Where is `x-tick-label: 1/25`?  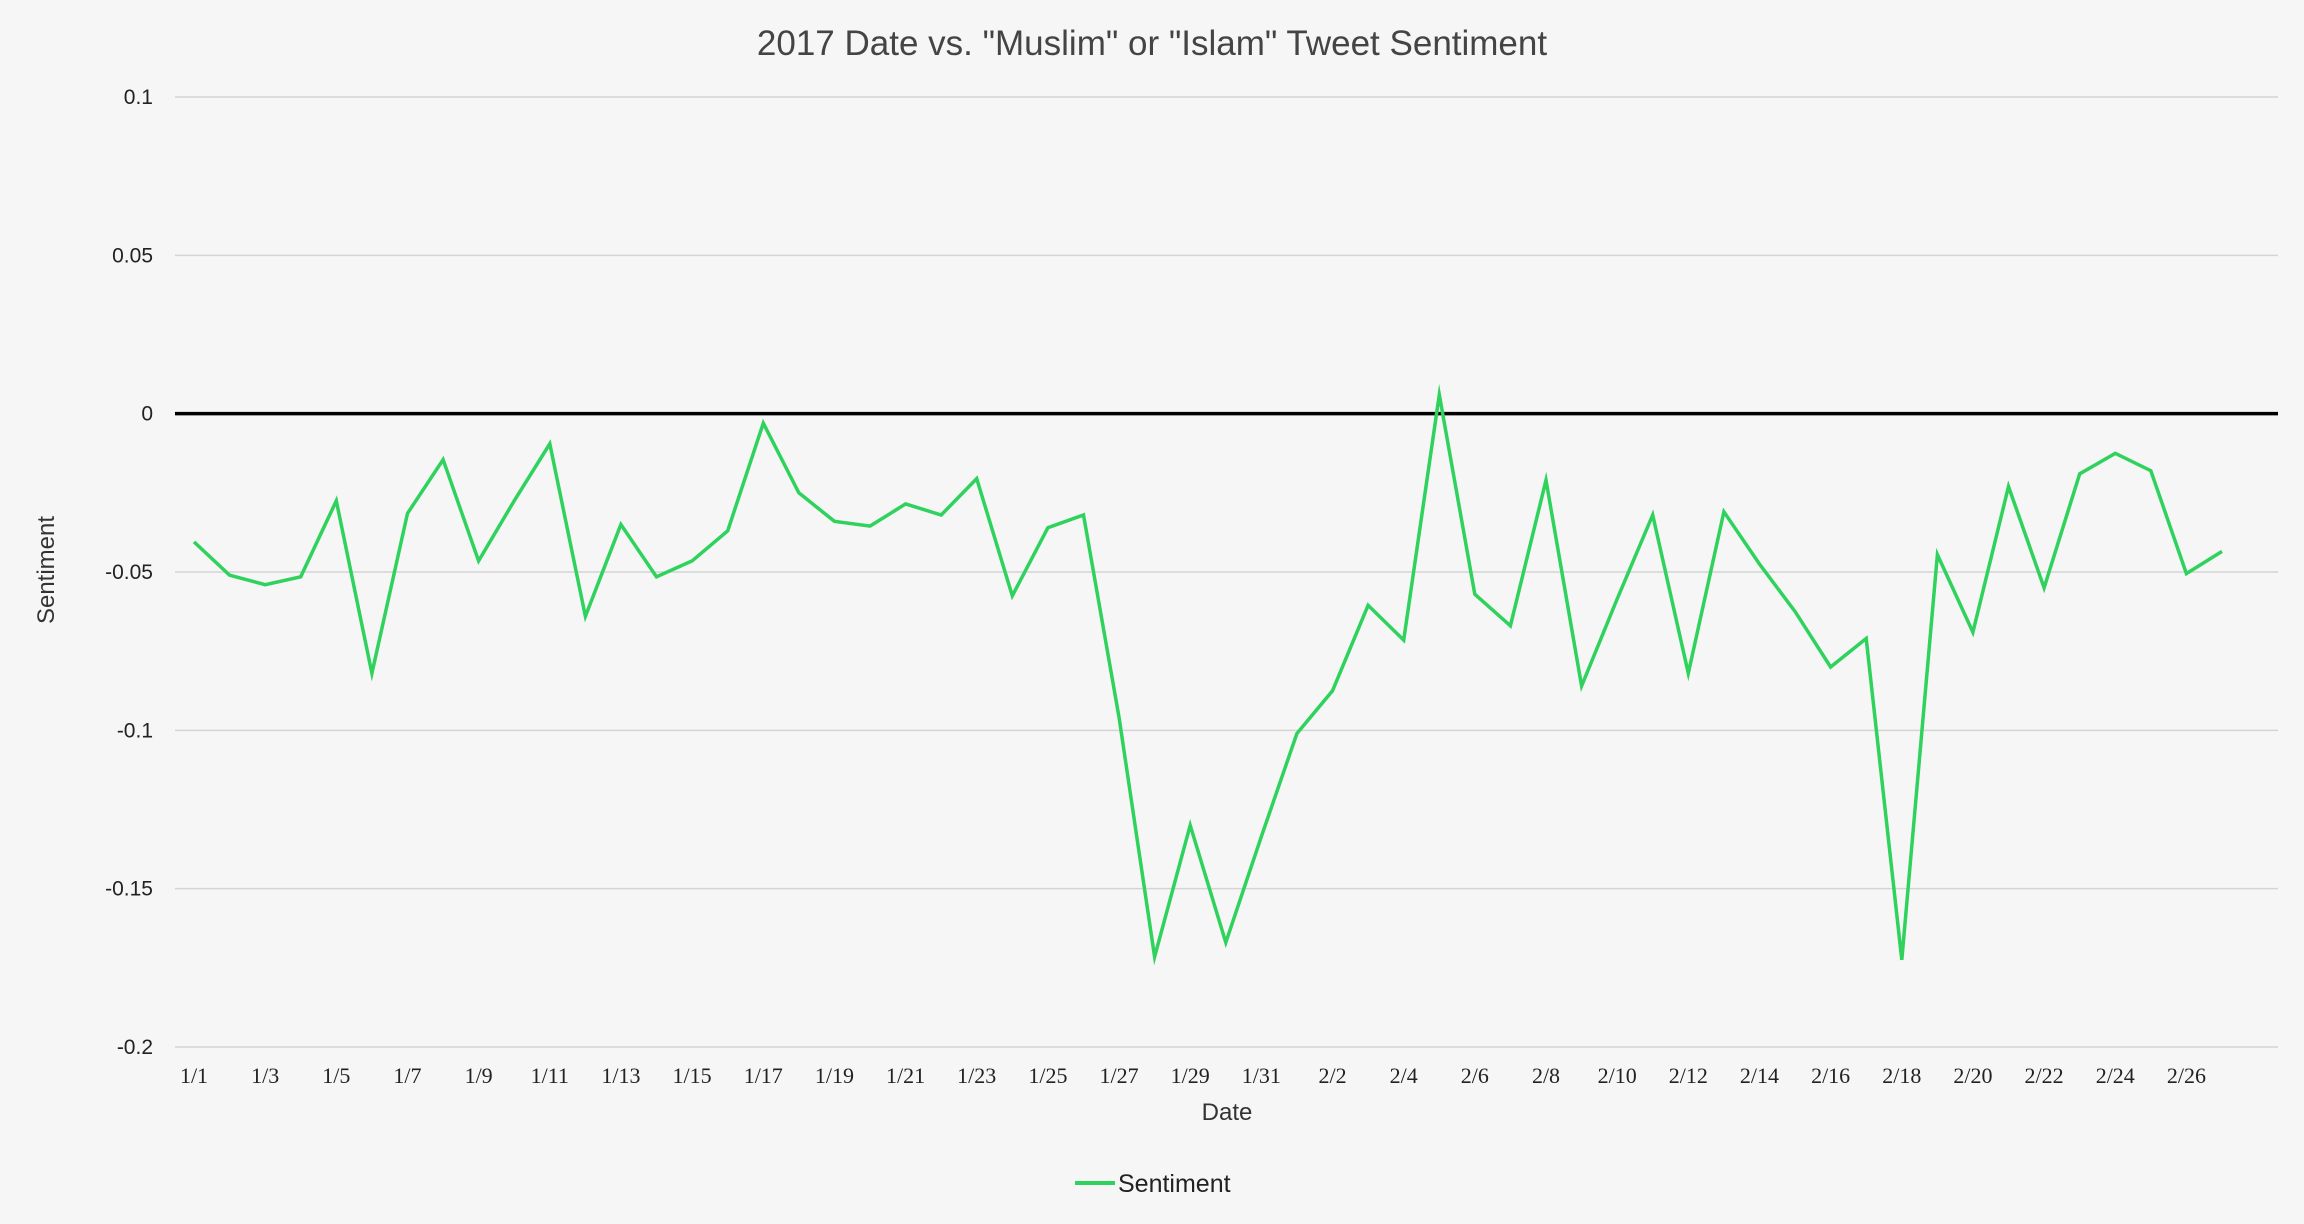
x-tick-label: 1/25 is located at coordinates (1047, 1075).